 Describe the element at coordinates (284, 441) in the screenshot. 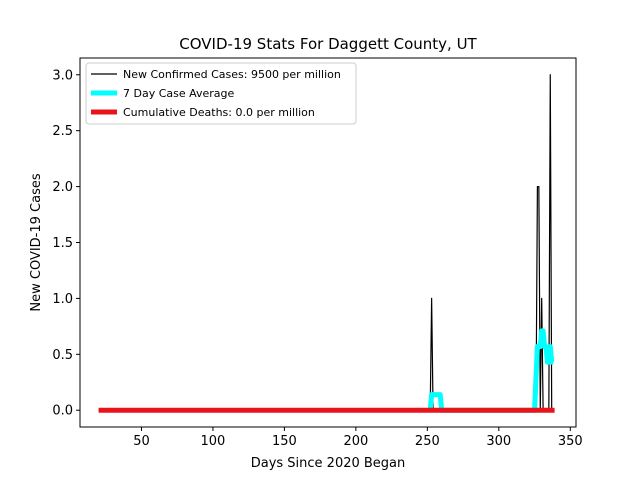

I see `x-tick-label: 150` at that location.